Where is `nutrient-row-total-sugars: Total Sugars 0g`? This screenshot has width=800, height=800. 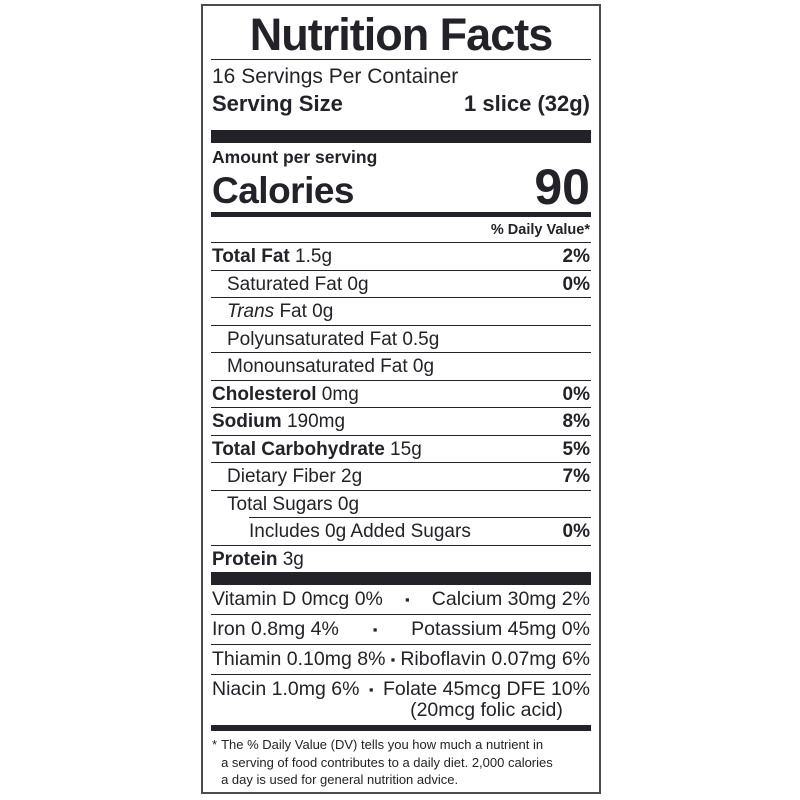 nutrient-row-total-sugars: Total Sugars 0g is located at coordinates (401, 504).